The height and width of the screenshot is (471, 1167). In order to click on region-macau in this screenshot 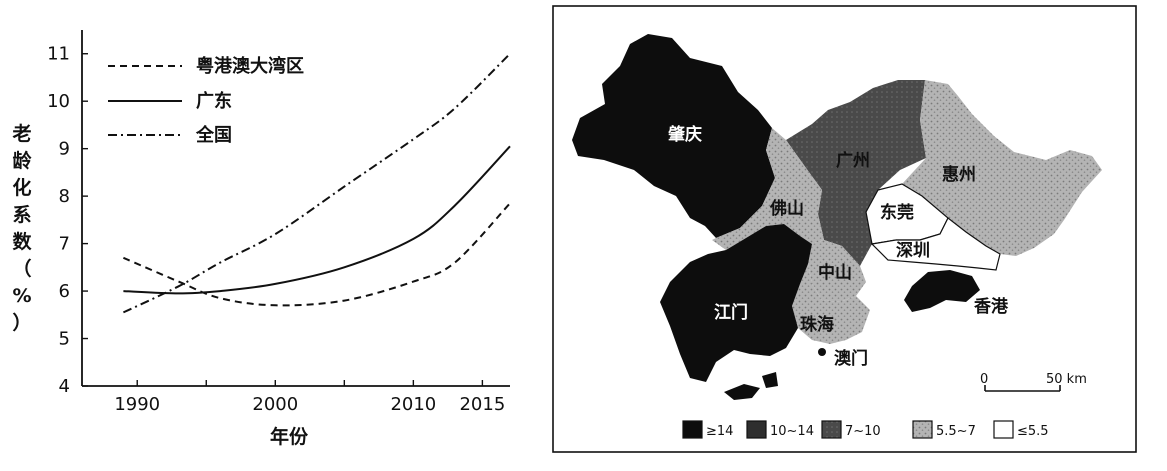, I will do `click(822, 352)`.